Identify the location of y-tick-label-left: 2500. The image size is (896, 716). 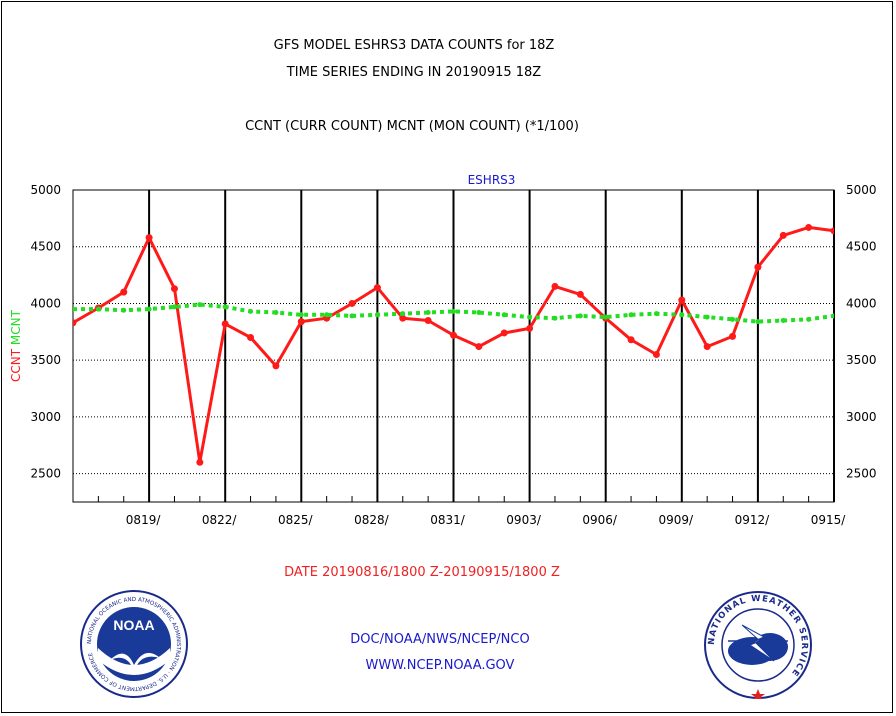
(45, 474).